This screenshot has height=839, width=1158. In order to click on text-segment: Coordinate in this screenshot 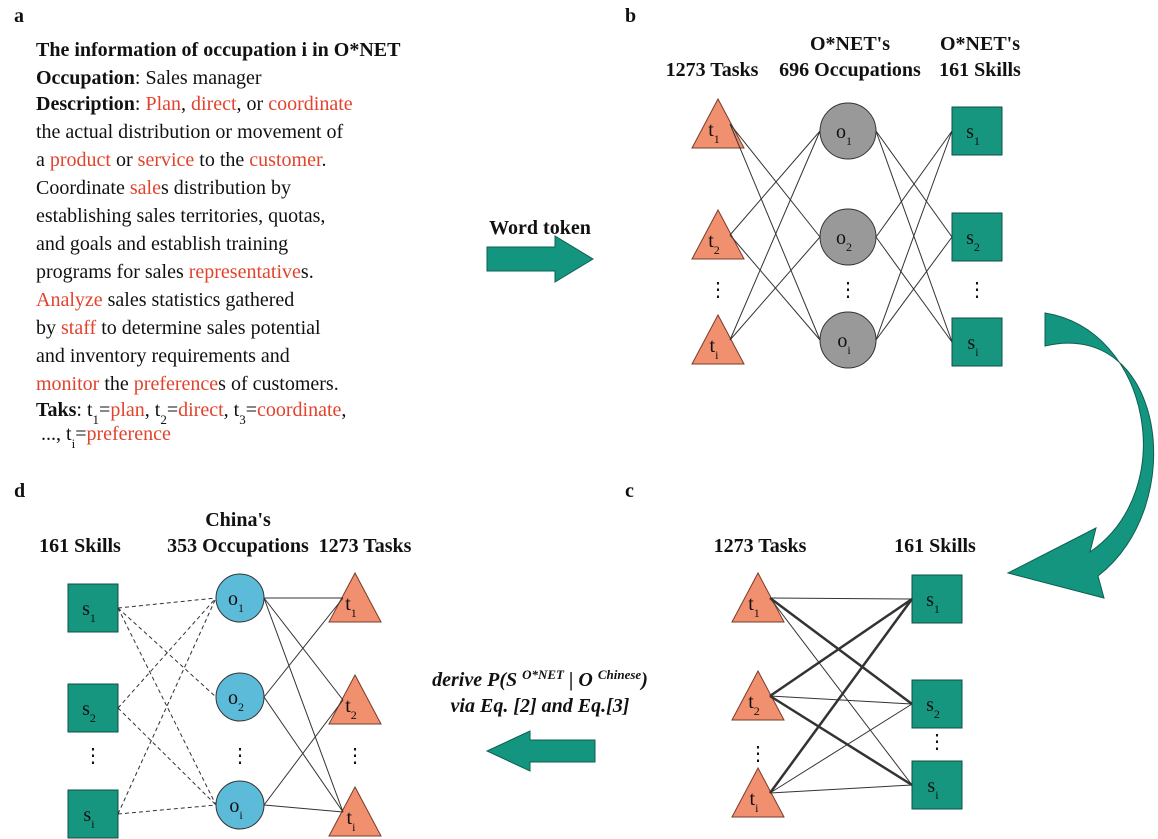, I will do `click(83, 188)`.